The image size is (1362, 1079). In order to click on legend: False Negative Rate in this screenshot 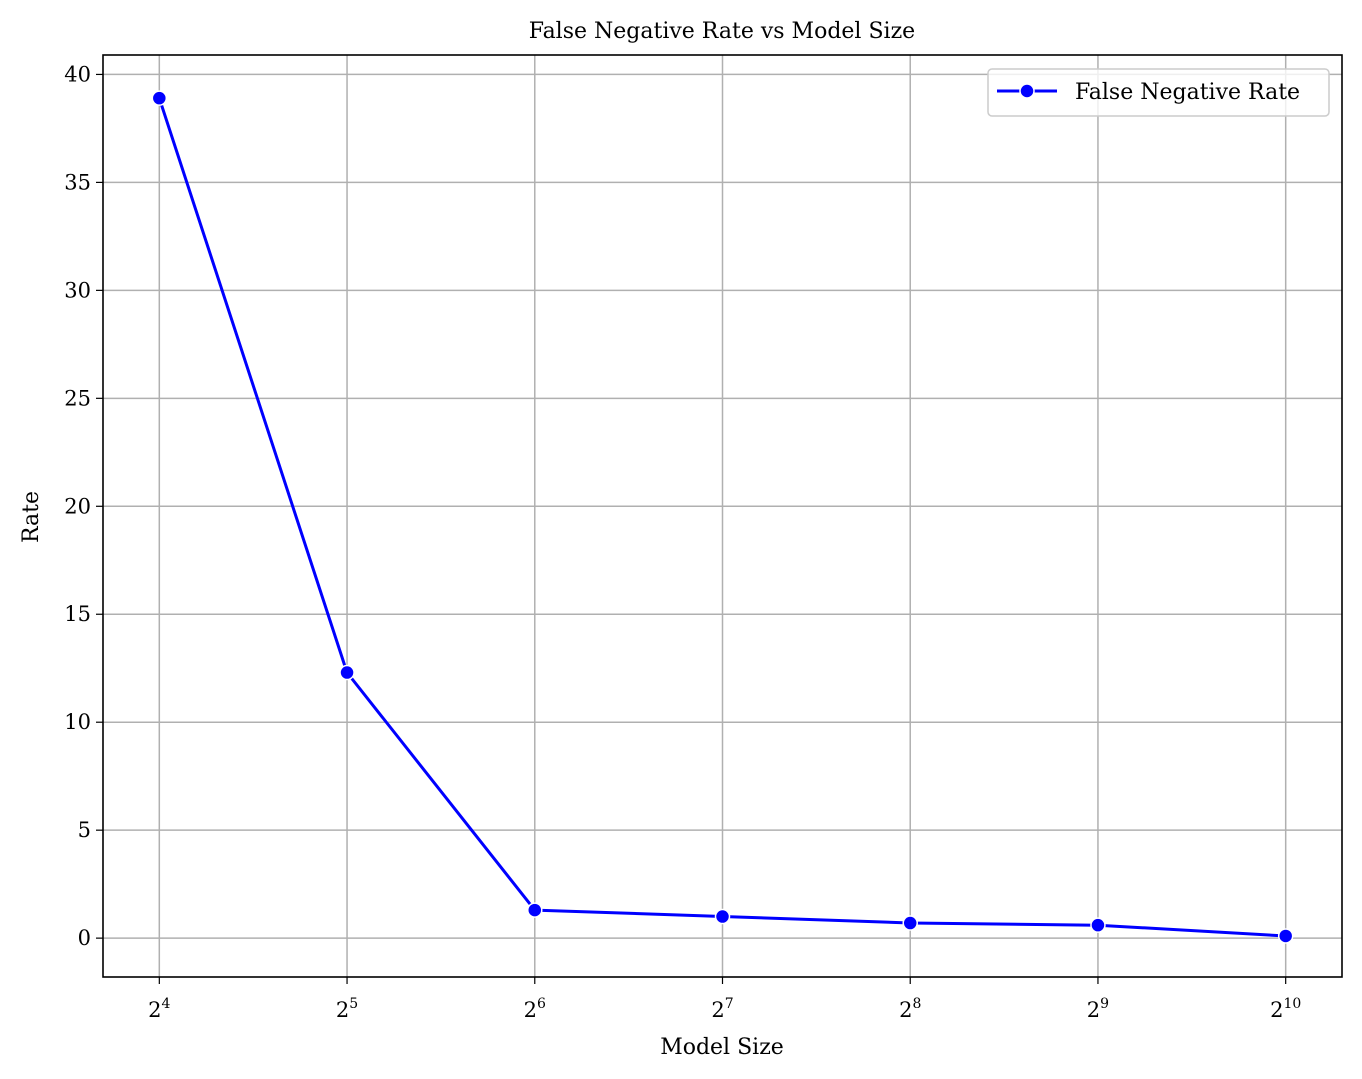, I will do `click(1158, 92)`.